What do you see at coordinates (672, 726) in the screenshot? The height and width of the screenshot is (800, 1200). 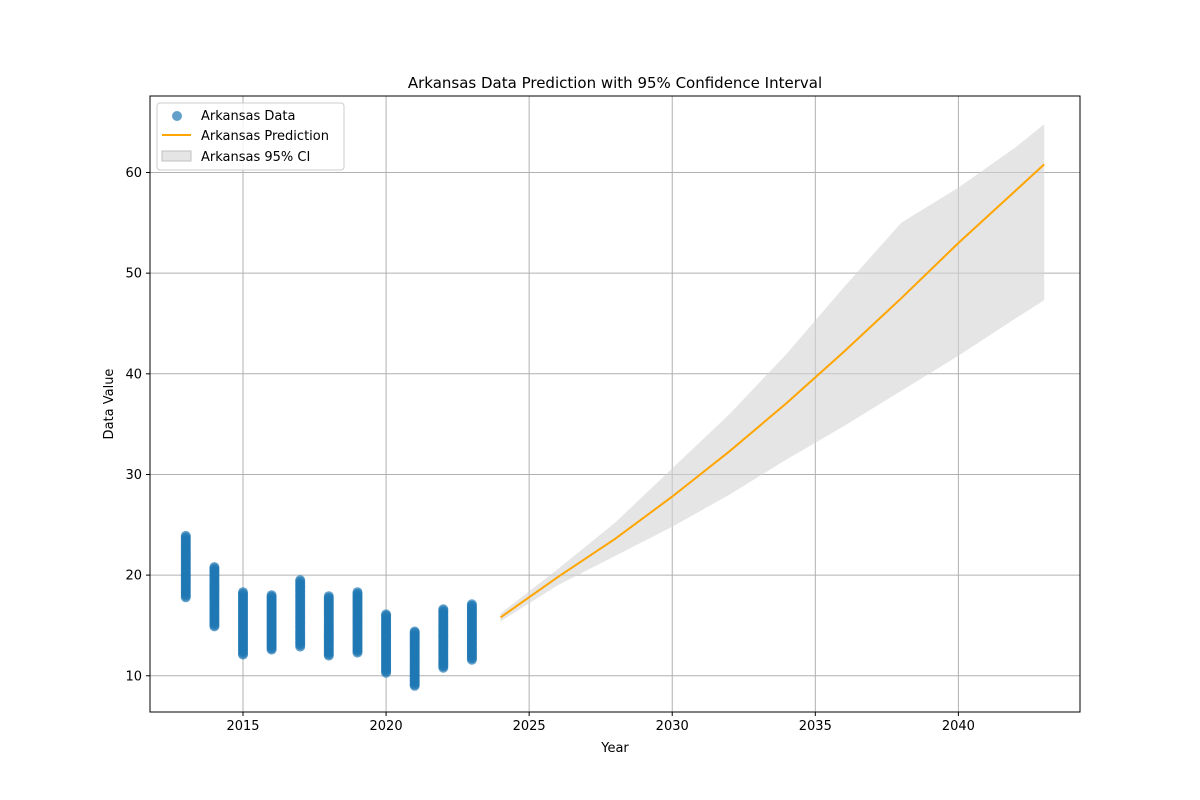 I see `x-tick-label: 2030` at bounding box center [672, 726].